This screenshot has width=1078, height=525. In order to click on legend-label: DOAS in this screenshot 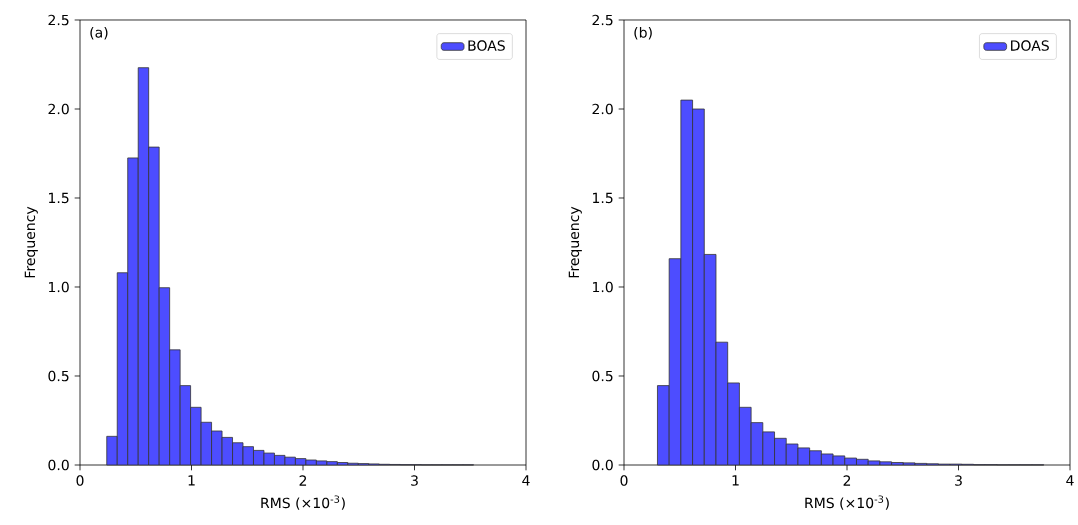, I will do `click(1030, 45)`.